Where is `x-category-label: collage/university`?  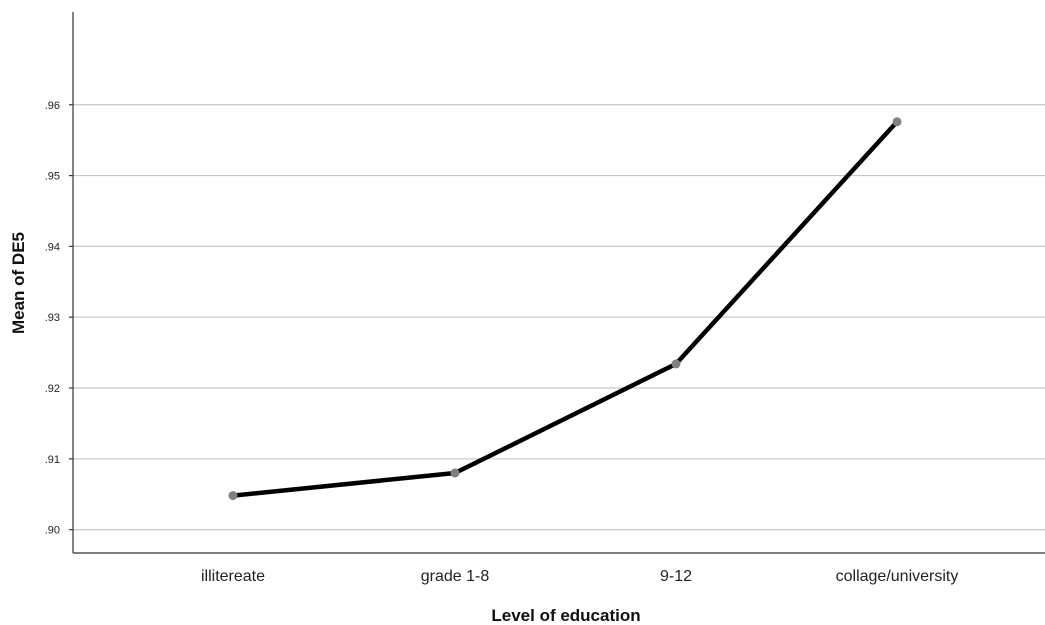
x-category-label: collage/university is located at coordinates (897, 576).